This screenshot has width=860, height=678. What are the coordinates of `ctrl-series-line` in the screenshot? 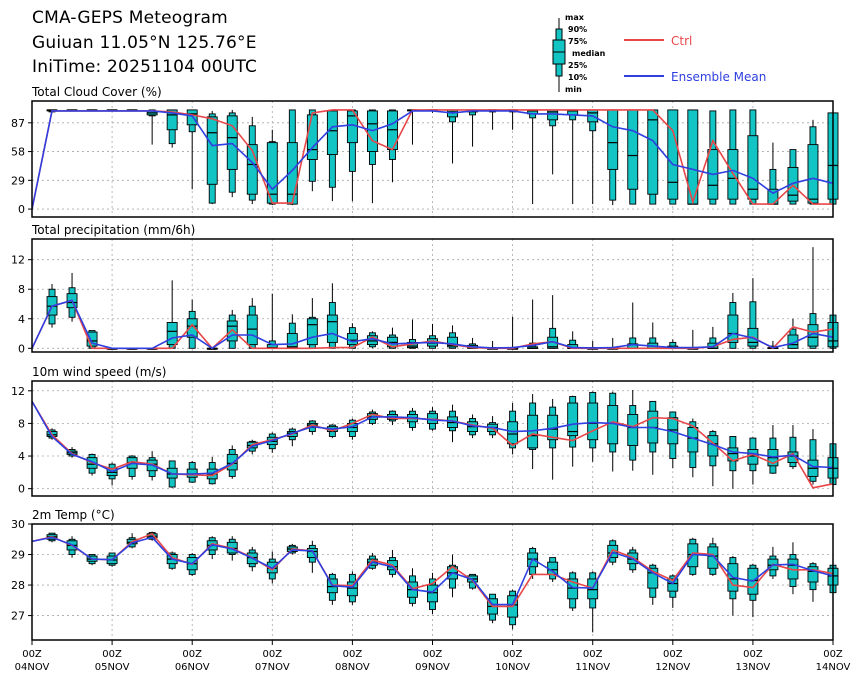 It's located at (432, 570).